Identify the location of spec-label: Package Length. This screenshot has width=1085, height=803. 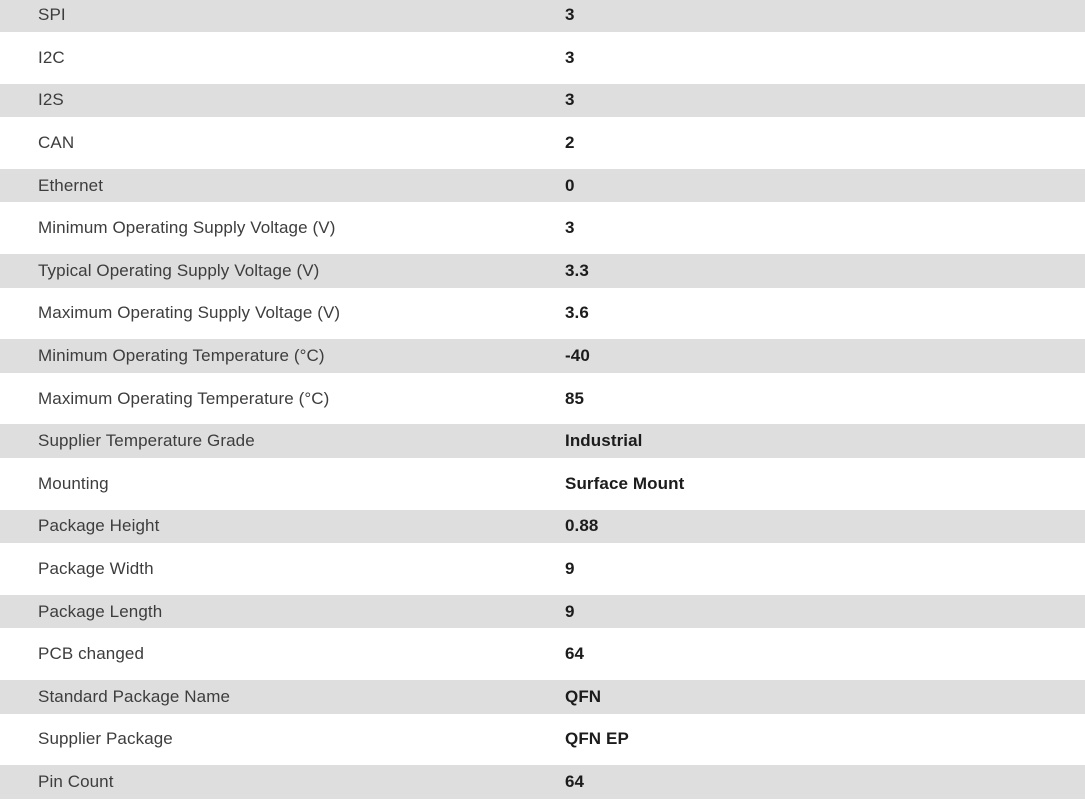
(100, 611).